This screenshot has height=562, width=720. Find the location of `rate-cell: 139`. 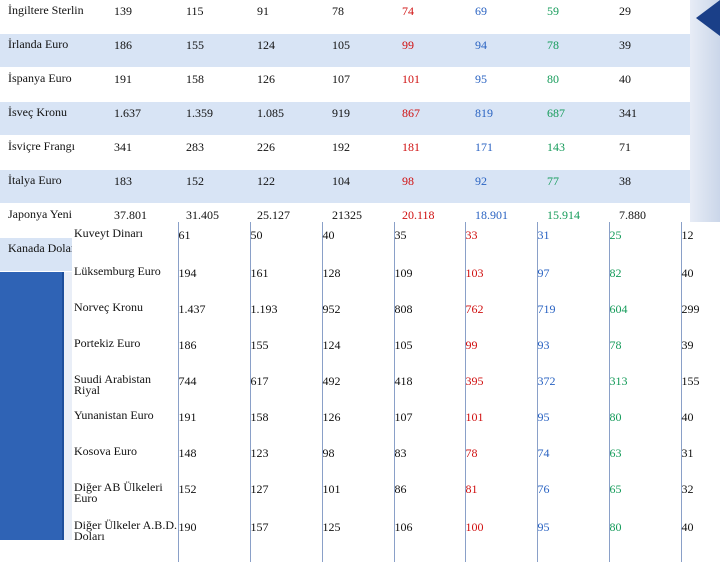

rate-cell: 139 is located at coordinates (150, 17).